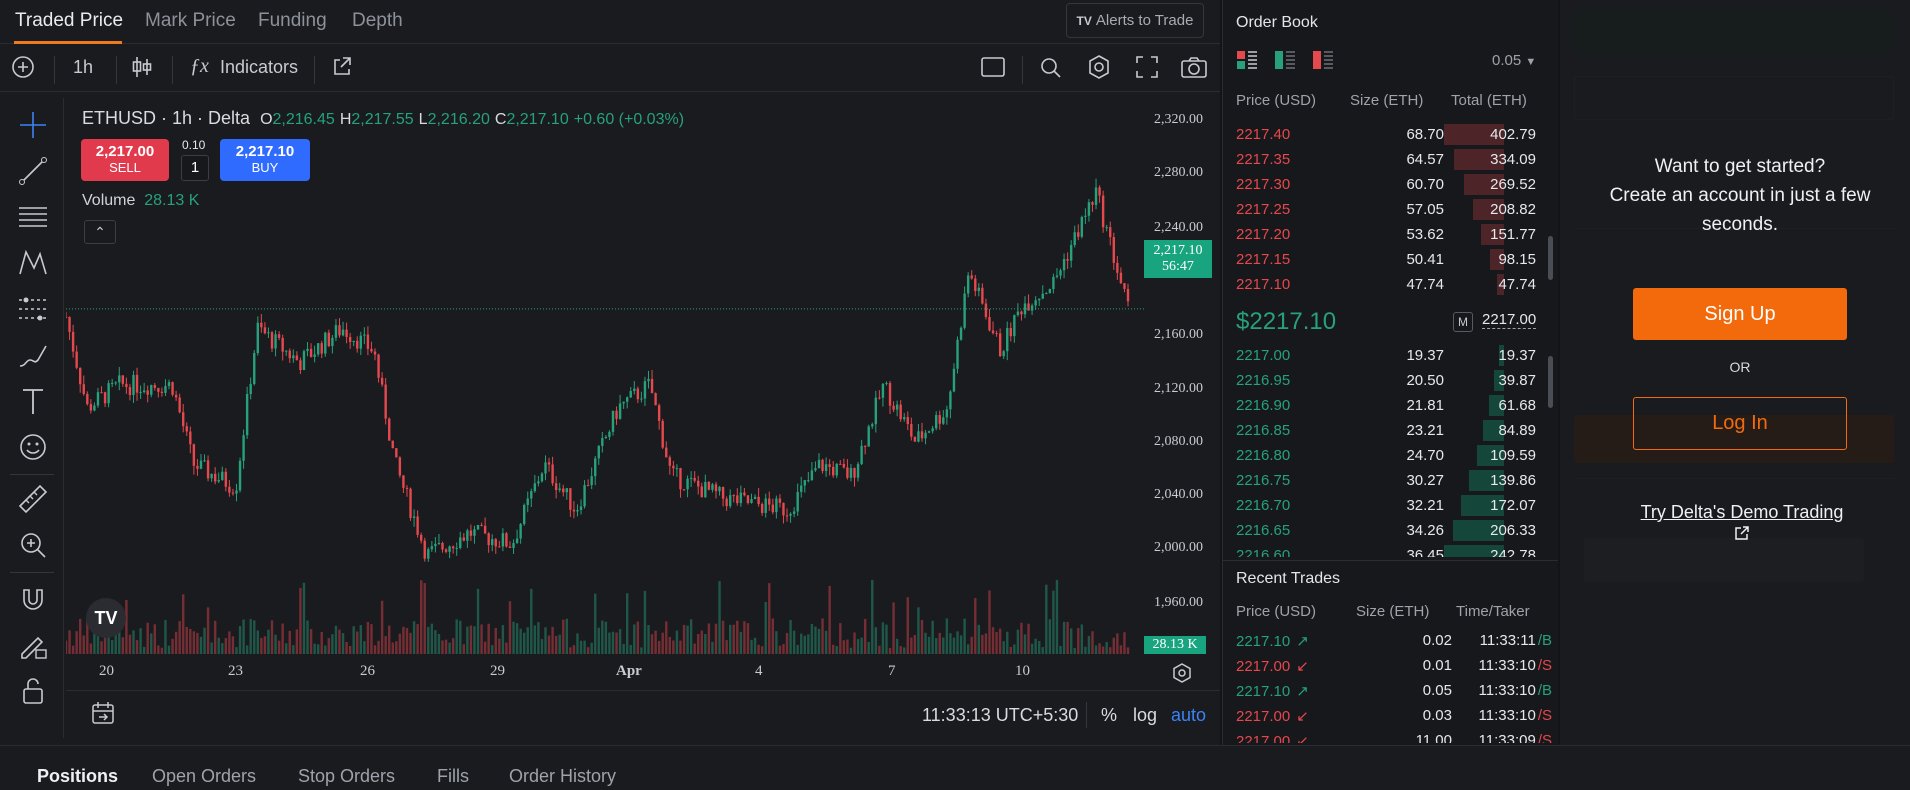  I want to click on tab-depth: Depth, so click(377, 20).